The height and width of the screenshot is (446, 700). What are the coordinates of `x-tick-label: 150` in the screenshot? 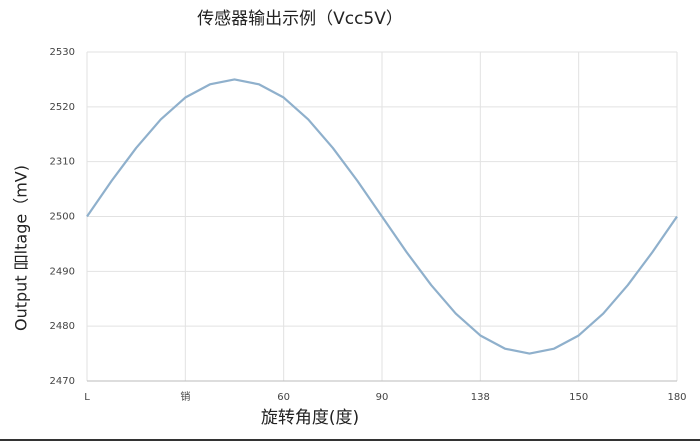 It's located at (578, 397).